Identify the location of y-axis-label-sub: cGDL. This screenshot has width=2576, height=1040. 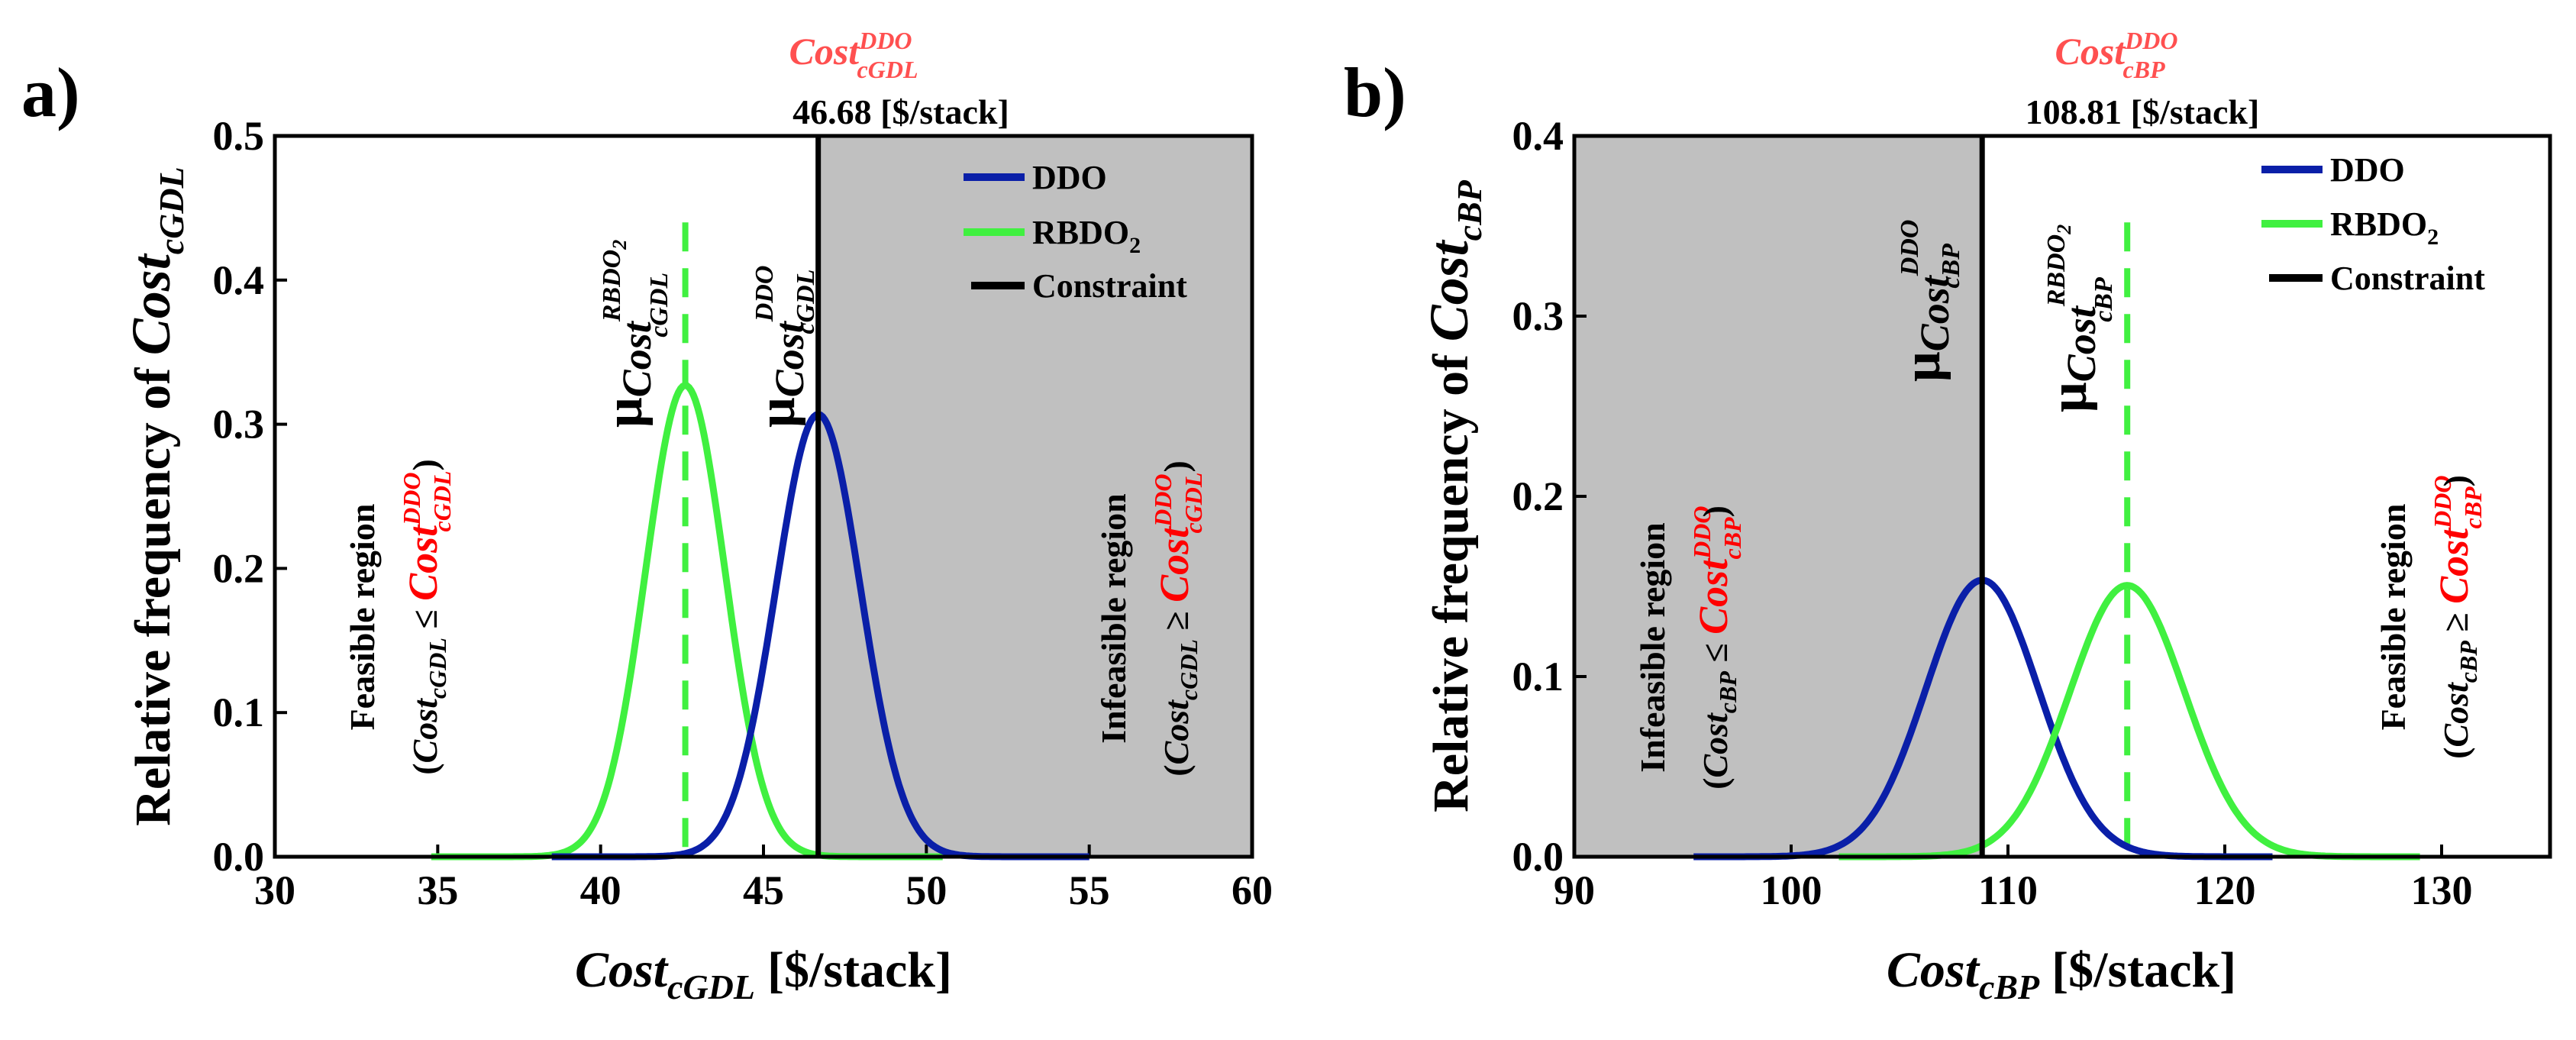
(171, 210).